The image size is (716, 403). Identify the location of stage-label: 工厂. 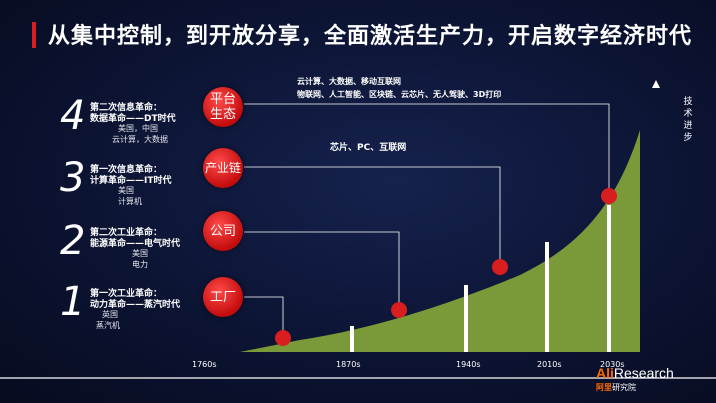
(222, 297).